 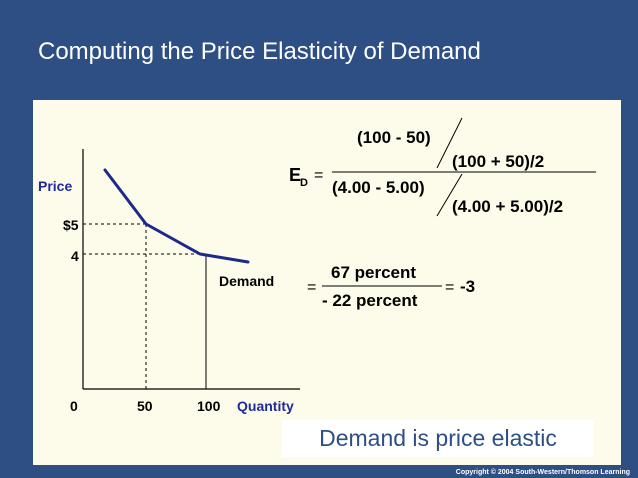 What do you see at coordinates (71, 225) in the screenshot?
I see `y-tick-5: $5` at bounding box center [71, 225].